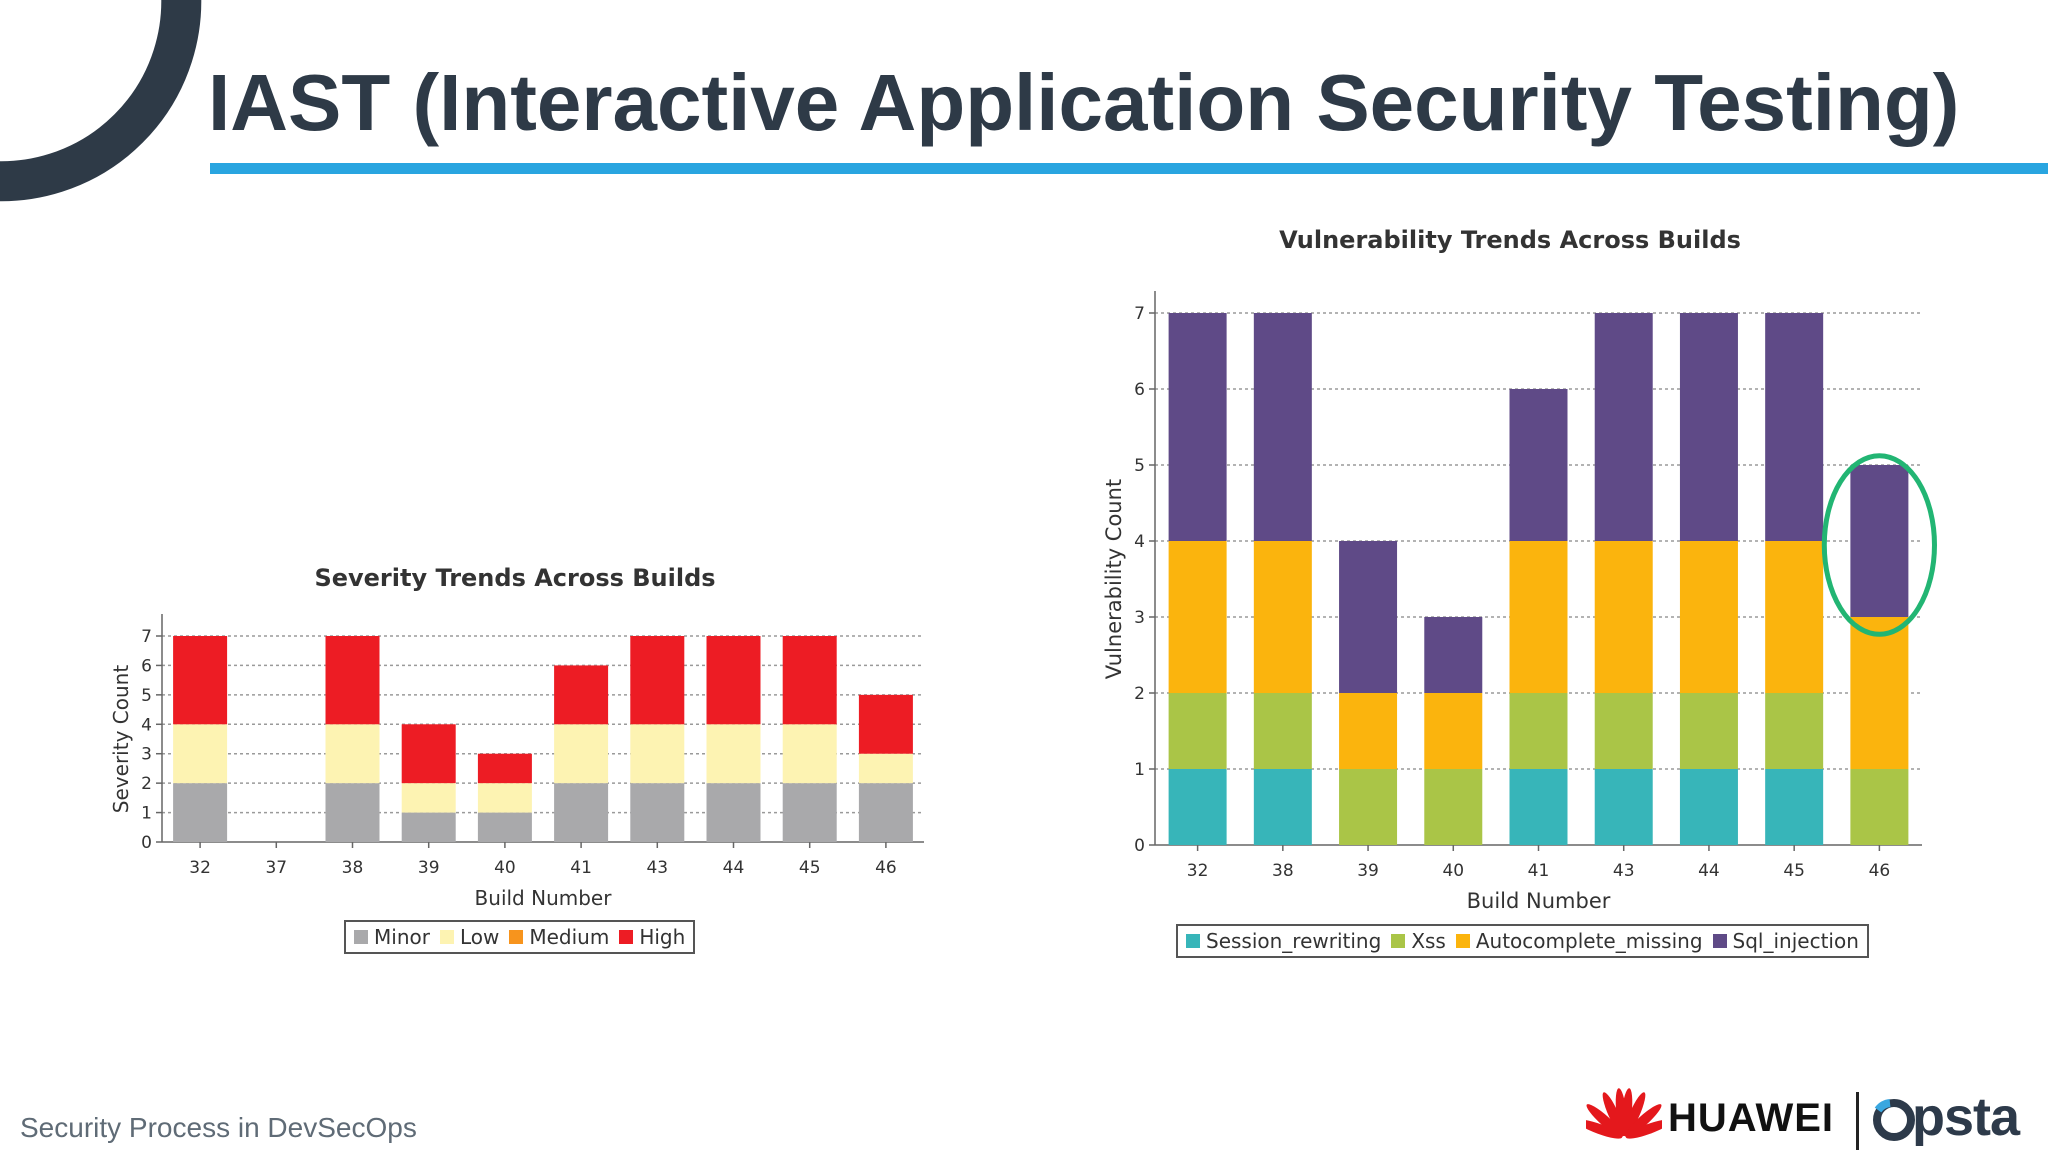 Image resolution: width=2048 pixels, height=1152 pixels. Describe the element at coordinates (429, 868) in the screenshot. I see `x-tick-label: 39` at that location.